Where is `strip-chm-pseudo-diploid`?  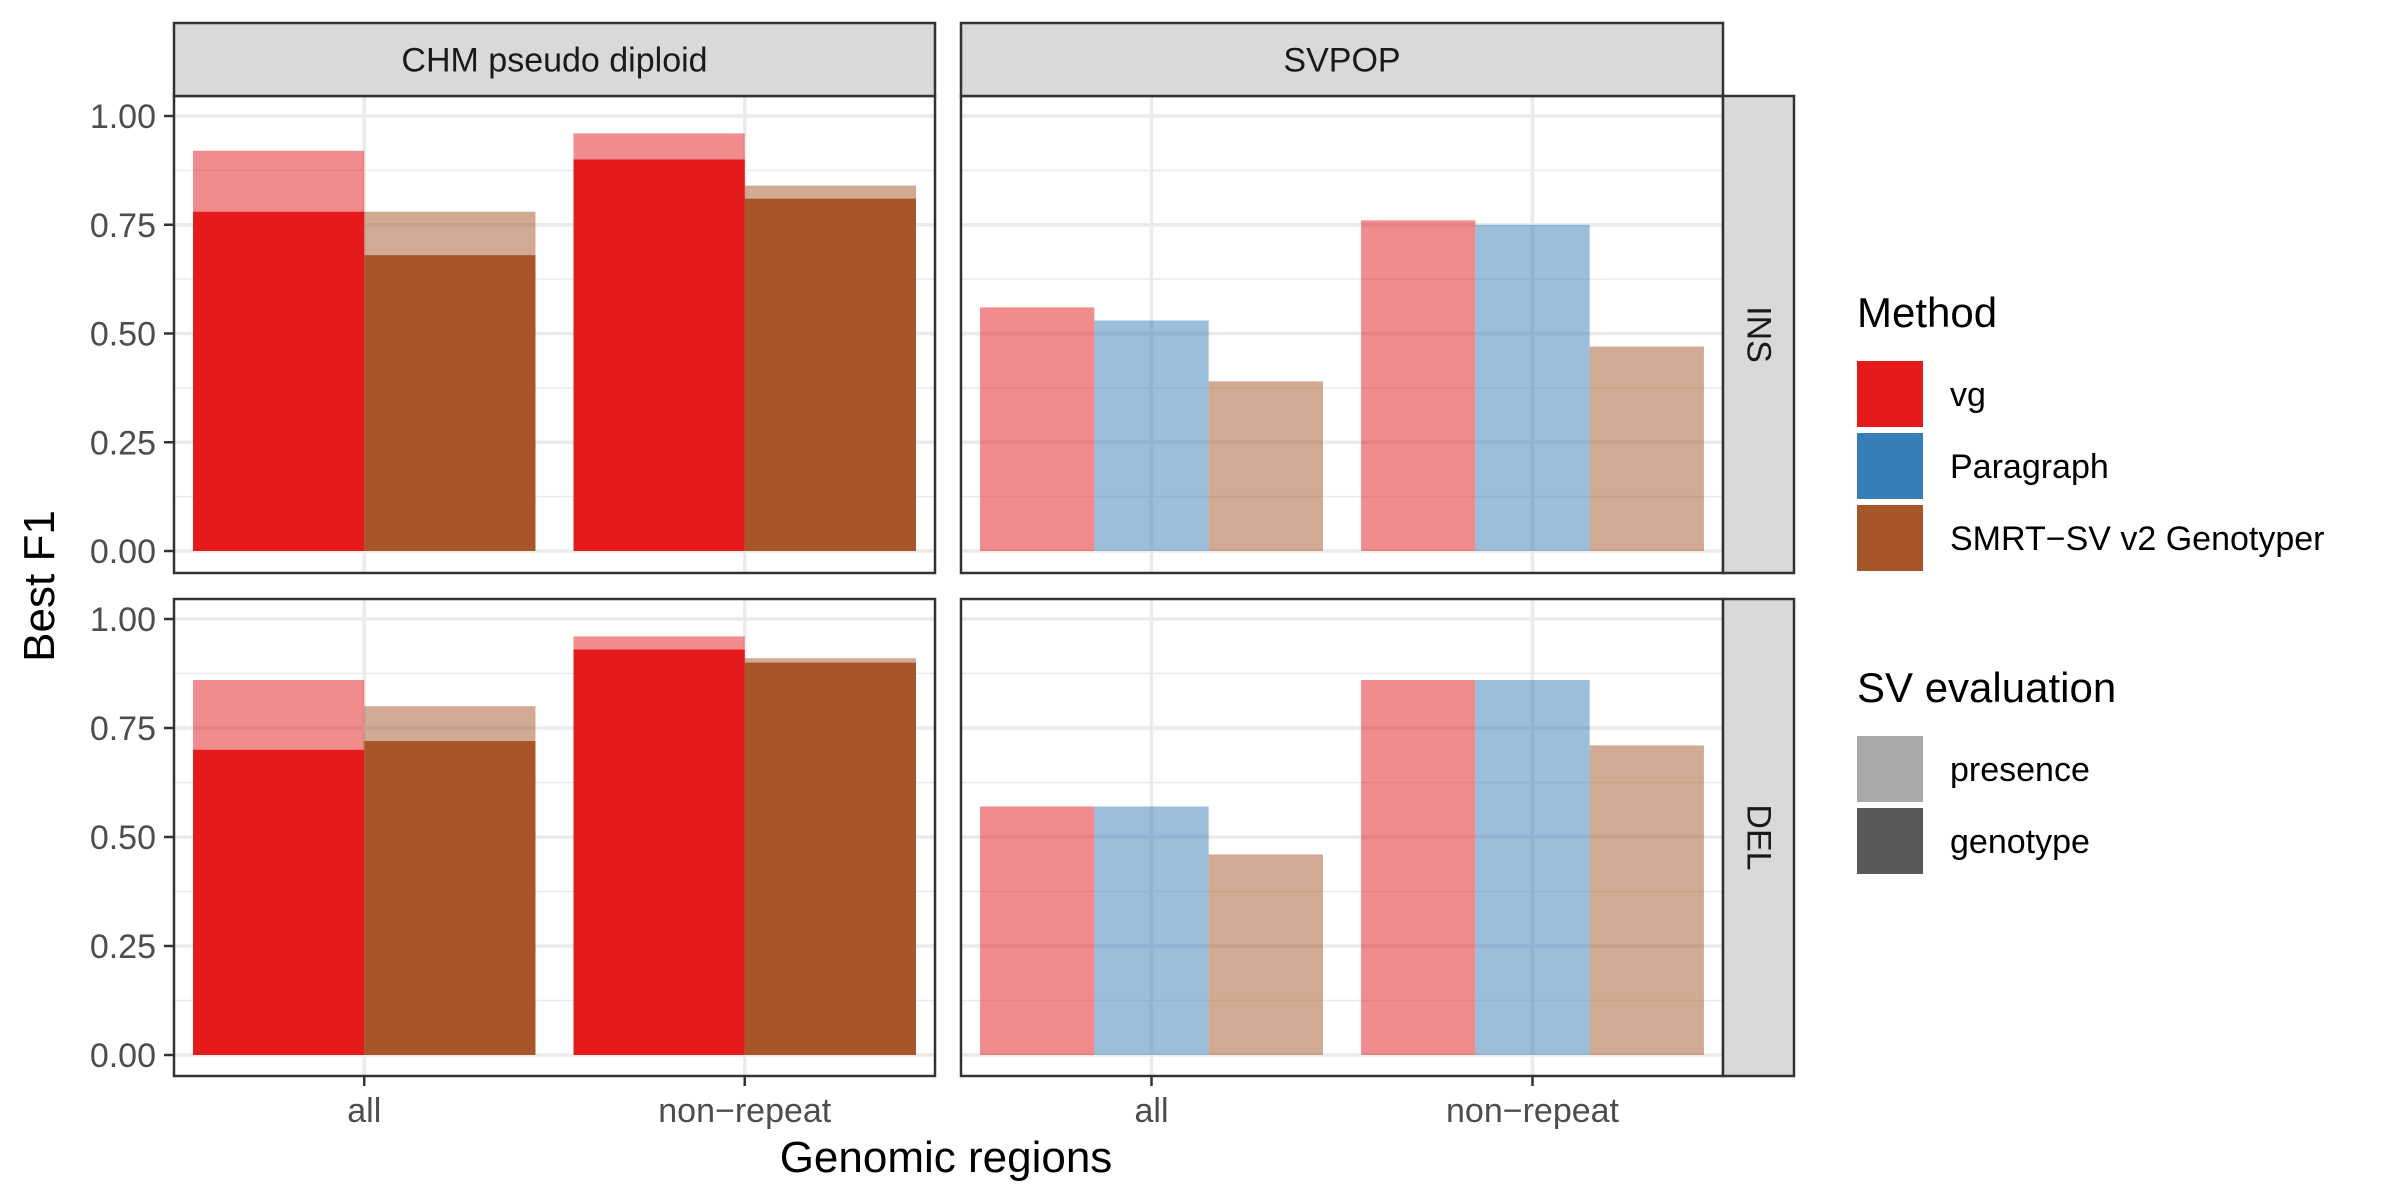
strip-chm-pseudo-diploid is located at coordinates (554, 59).